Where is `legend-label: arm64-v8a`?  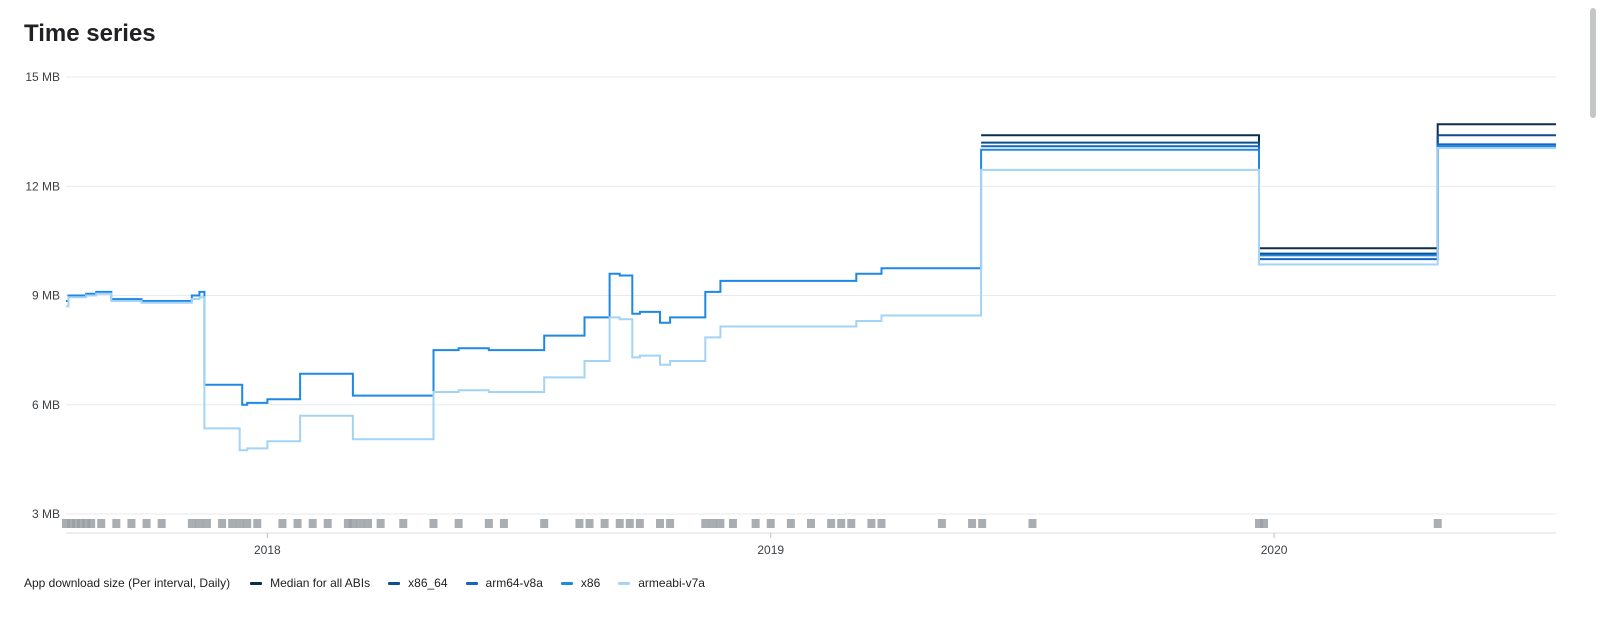 legend-label: arm64-v8a is located at coordinates (514, 583).